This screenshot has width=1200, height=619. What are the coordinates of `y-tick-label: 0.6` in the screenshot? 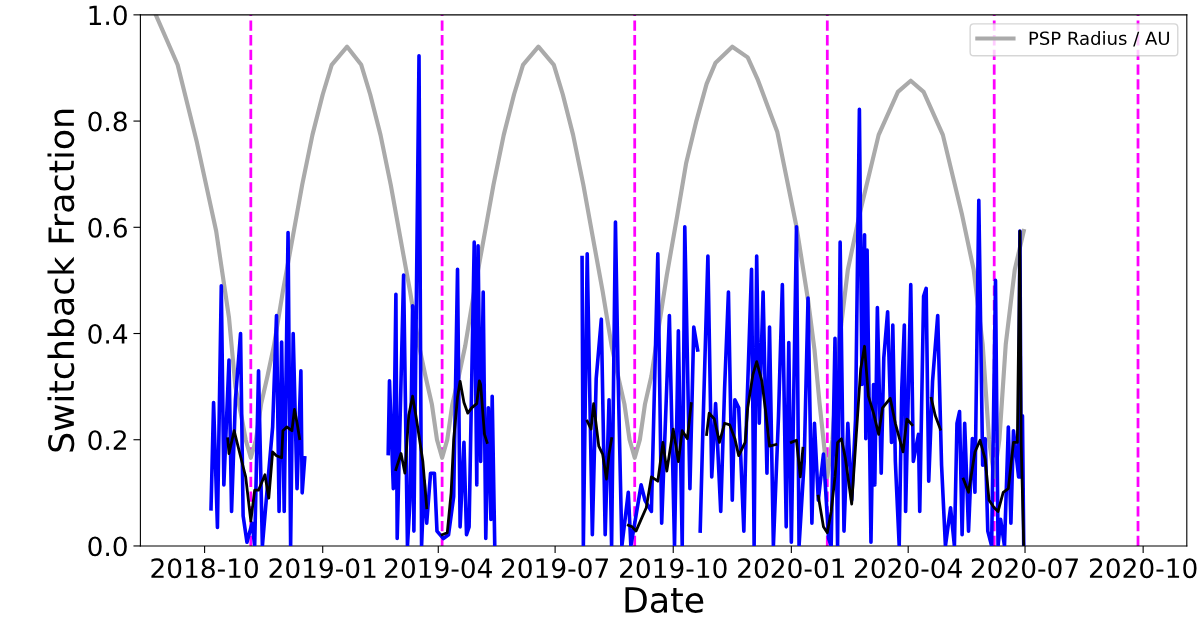 It's located at (107, 227).